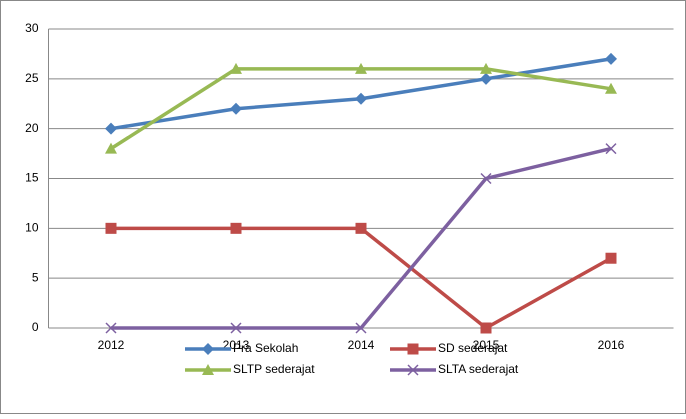 This screenshot has width=686, height=419. I want to click on y-tick-label: 25, so click(32, 78).